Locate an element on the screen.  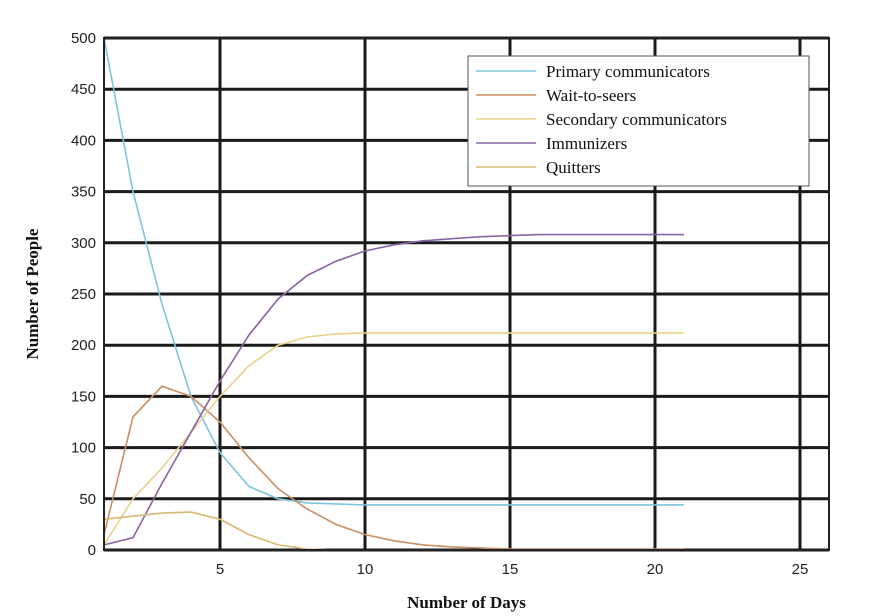
legend-entry-label: Immunizers is located at coordinates (586, 143).